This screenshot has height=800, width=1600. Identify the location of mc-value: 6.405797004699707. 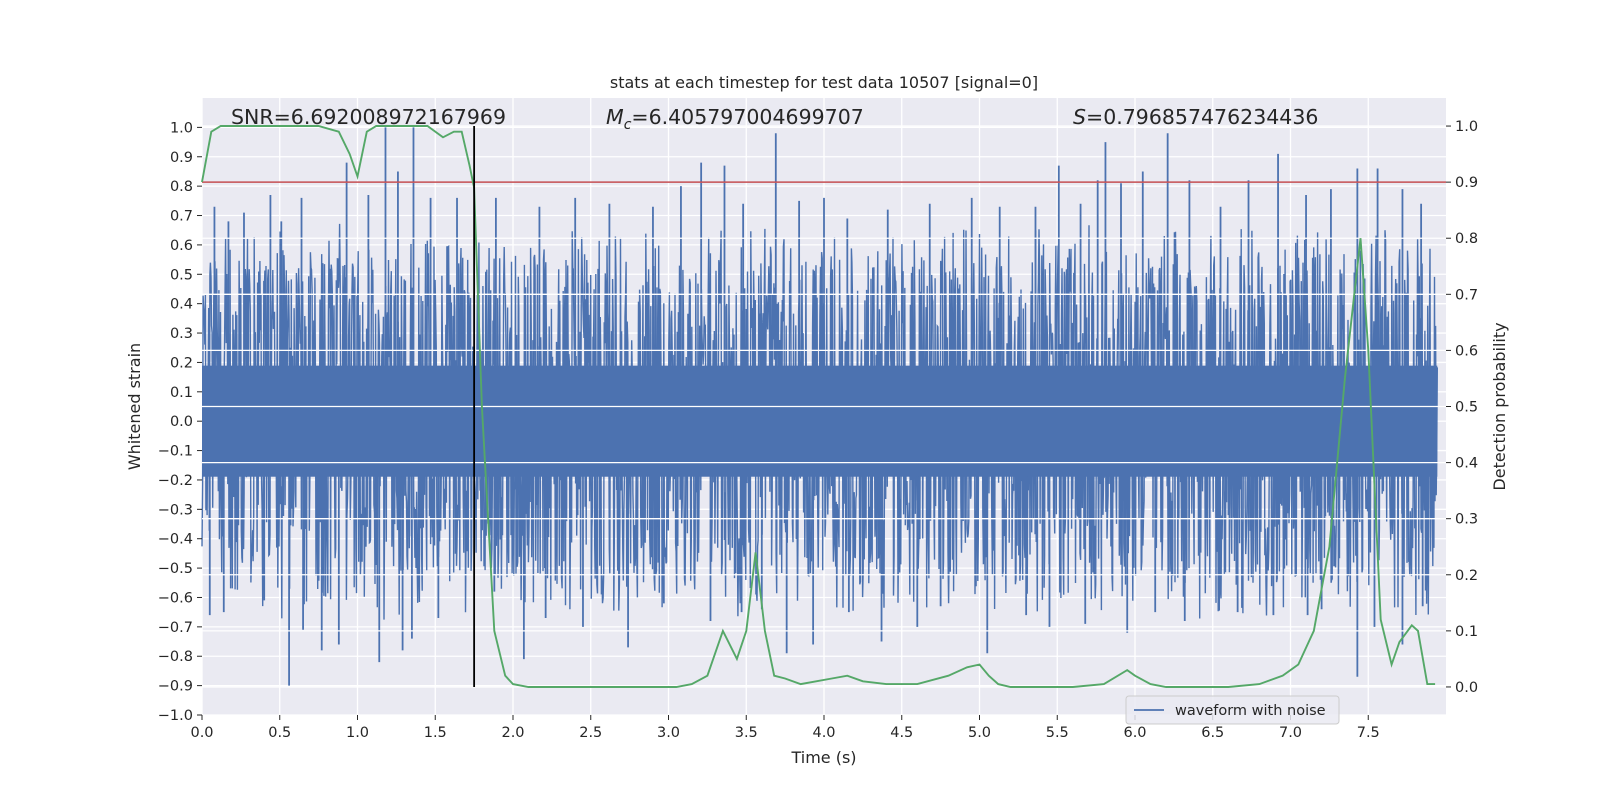
(756, 117).